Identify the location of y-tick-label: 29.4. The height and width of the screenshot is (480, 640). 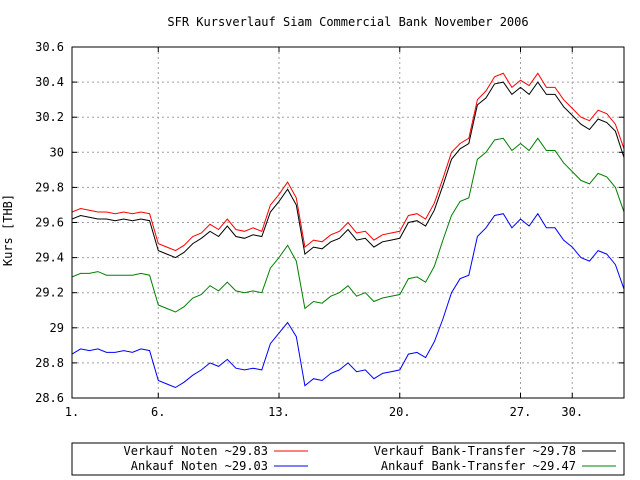
(49, 258).